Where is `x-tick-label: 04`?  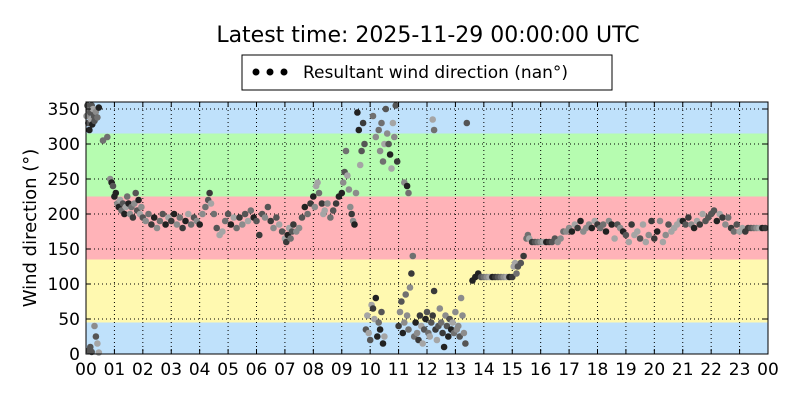
x-tick-label: 04 is located at coordinates (200, 370).